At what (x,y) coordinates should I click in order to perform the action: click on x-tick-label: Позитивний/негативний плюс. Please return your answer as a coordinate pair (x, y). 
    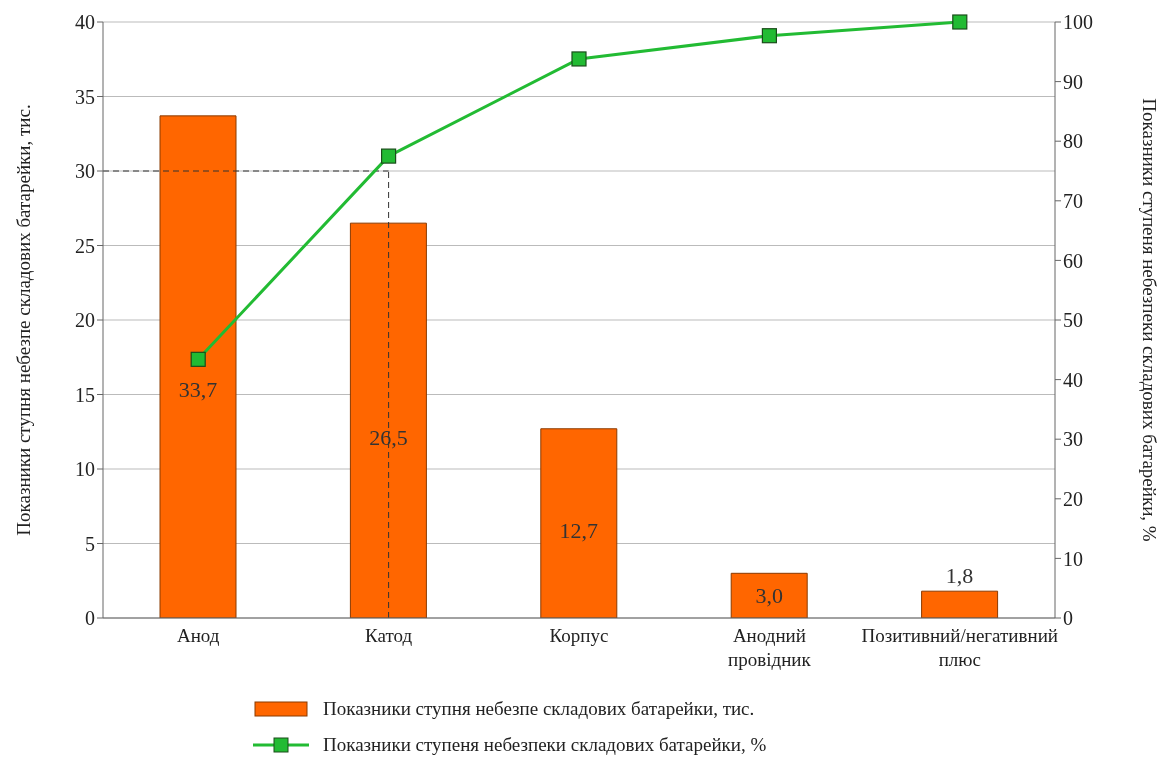
    Looking at the image, I should click on (959, 647).